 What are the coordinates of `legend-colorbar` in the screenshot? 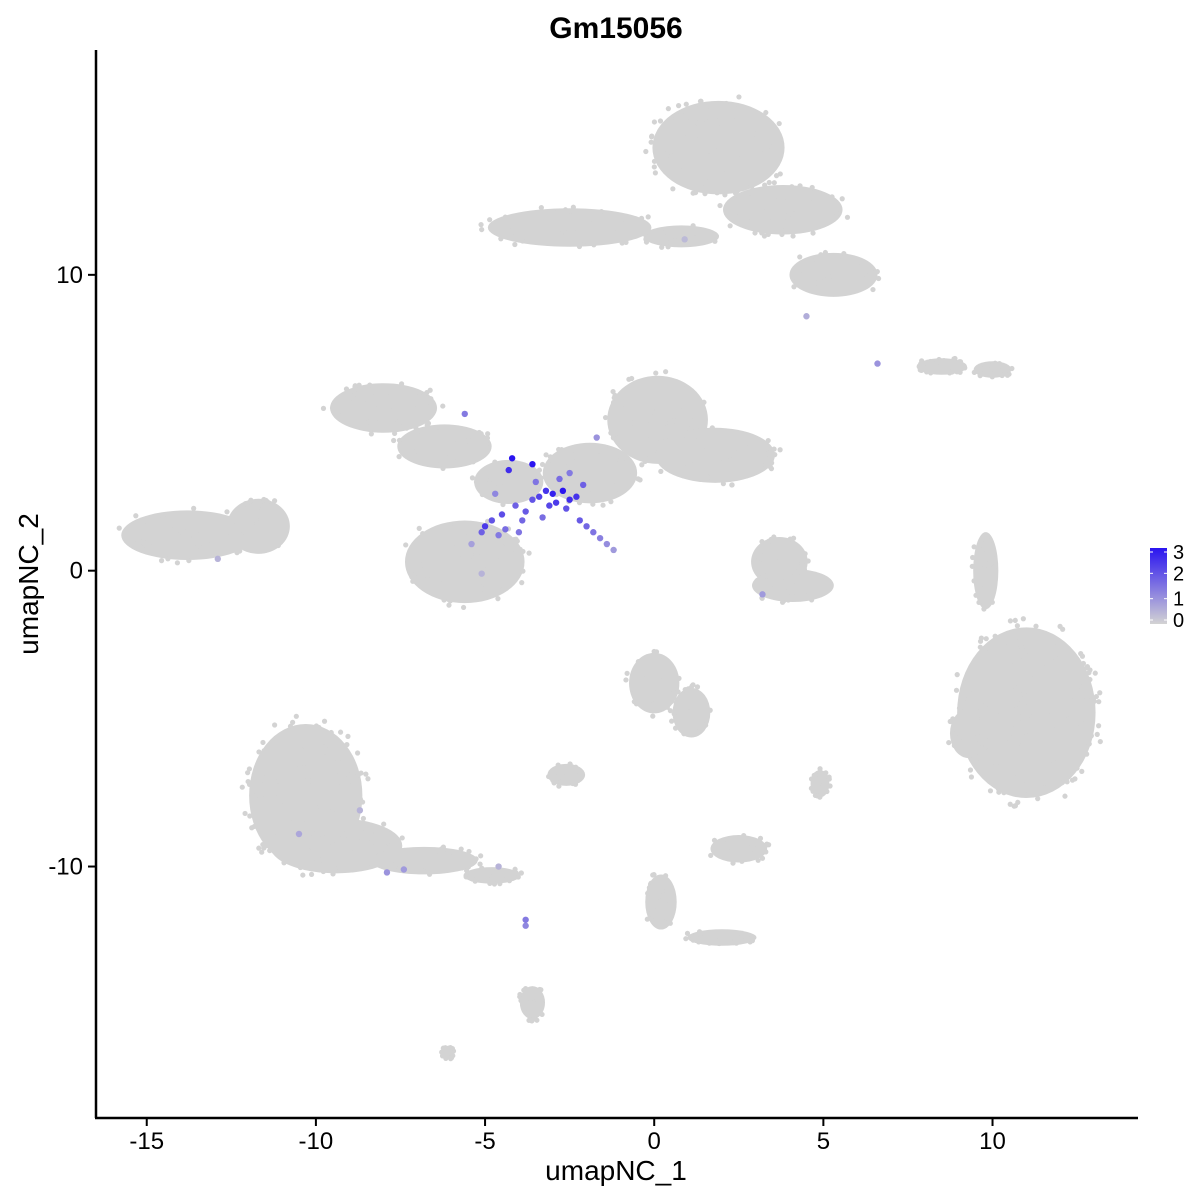 It's located at (1158, 586).